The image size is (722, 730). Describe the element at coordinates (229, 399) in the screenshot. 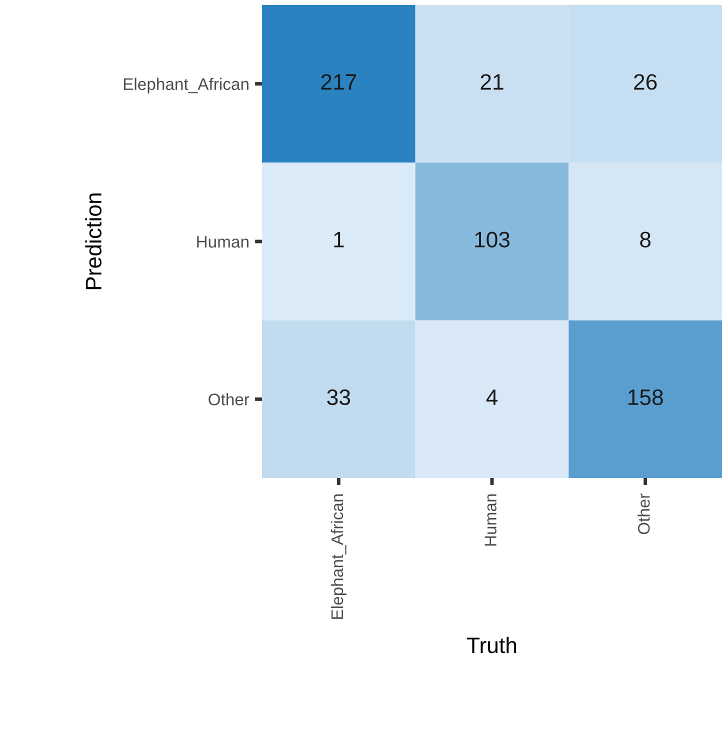

I see `y-tick-label: Other` at that location.